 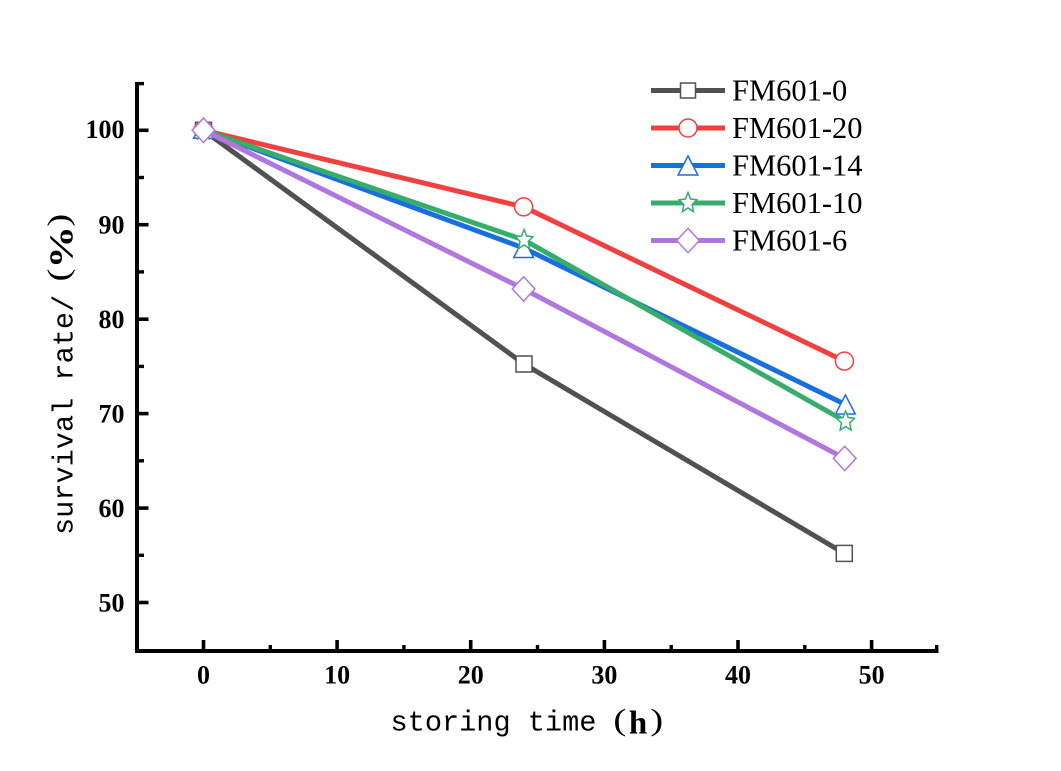 What do you see at coordinates (789, 241) in the screenshot?
I see `svg-text: FM601-6` at bounding box center [789, 241].